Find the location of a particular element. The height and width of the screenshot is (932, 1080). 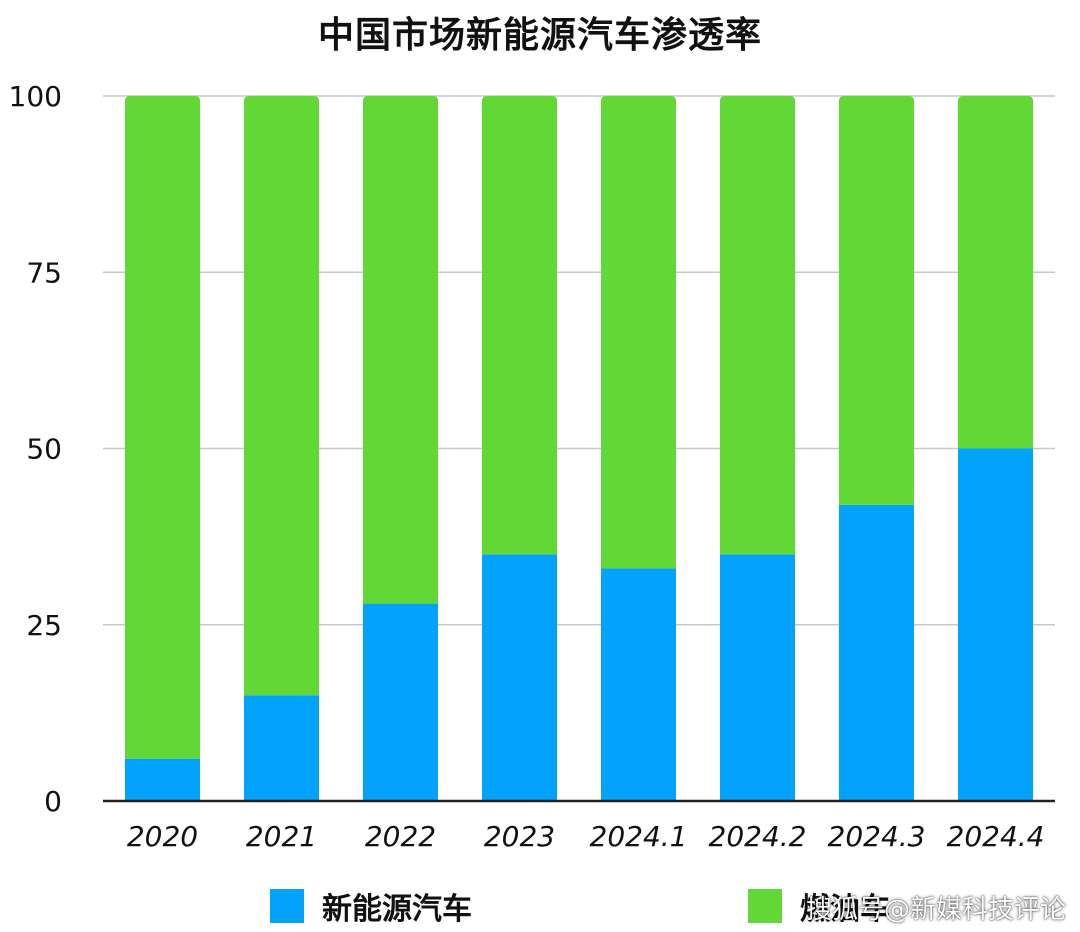

watermark: 搜狐号@新媒科技评论 is located at coordinates (935, 910).